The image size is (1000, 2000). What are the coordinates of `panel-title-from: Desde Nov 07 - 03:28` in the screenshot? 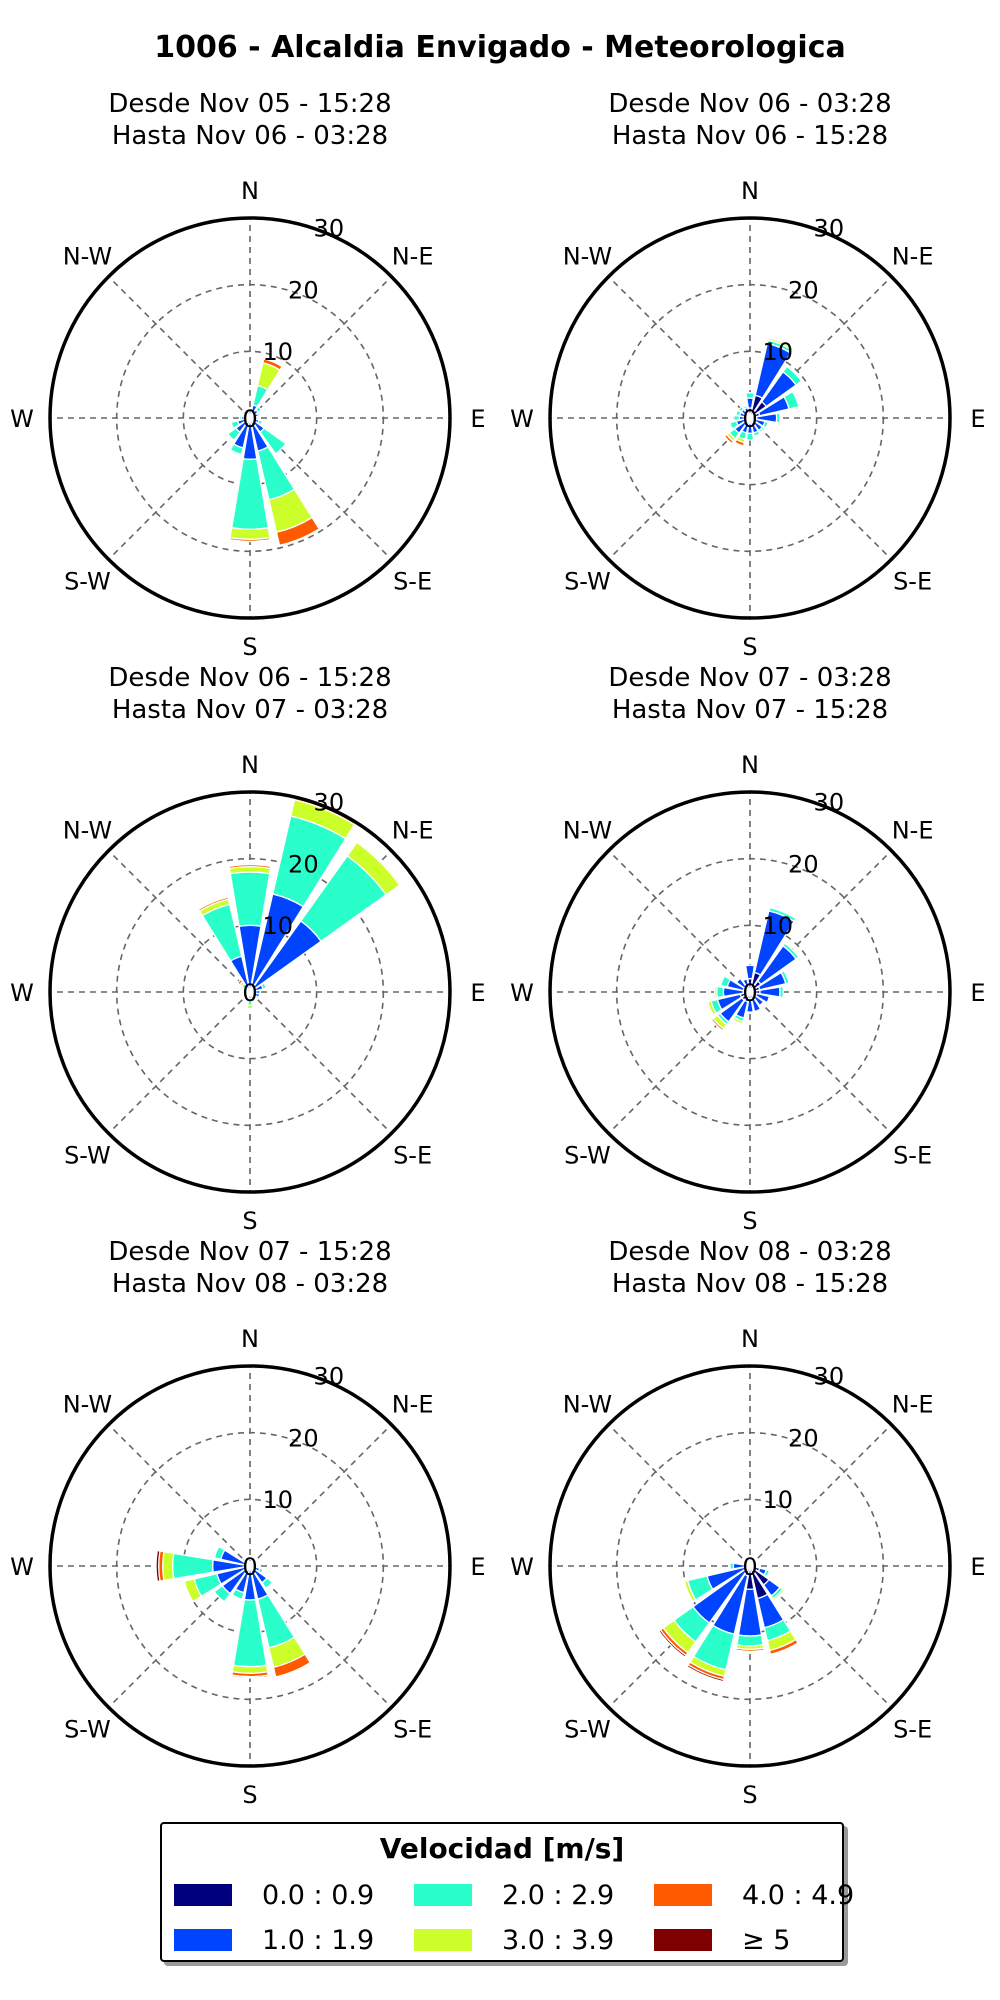 It's located at (750, 678).